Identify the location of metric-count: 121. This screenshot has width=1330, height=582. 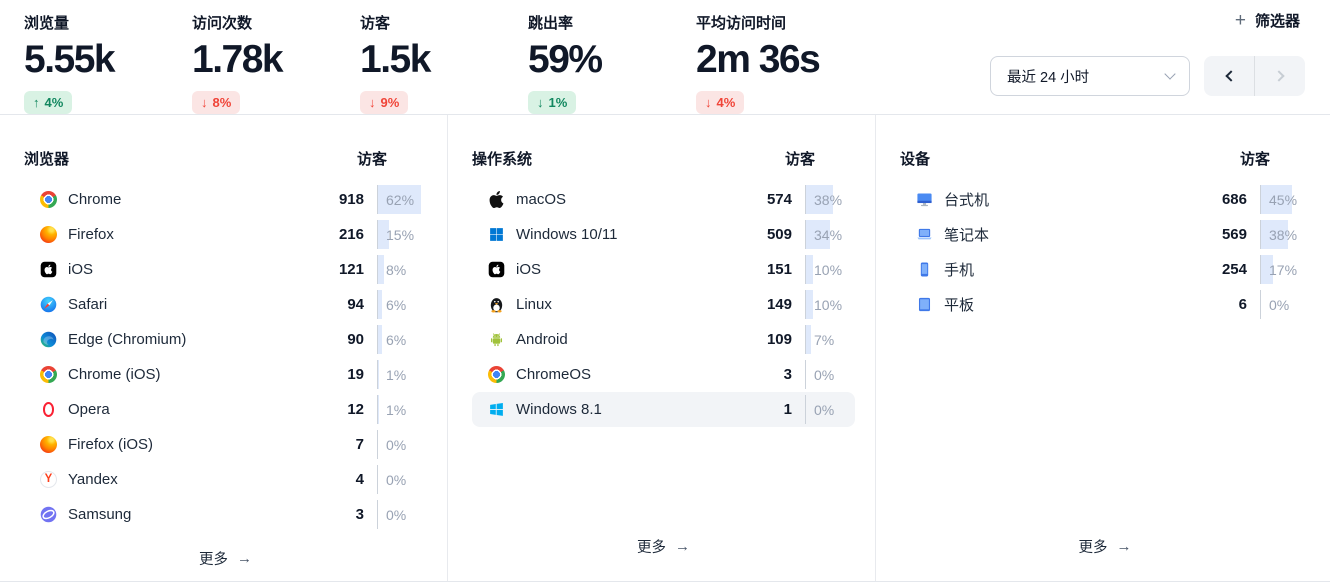
(351, 269).